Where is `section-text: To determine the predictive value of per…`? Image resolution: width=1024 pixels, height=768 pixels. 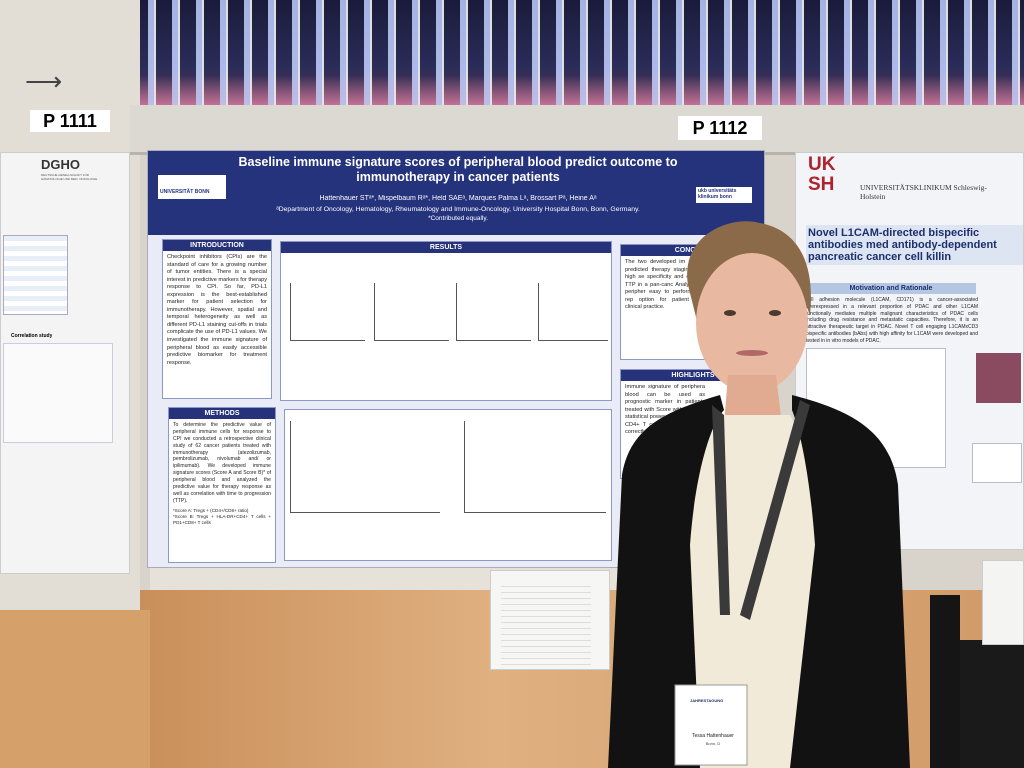 section-text: To determine the predictive value of per… is located at coordinates (222, 463).